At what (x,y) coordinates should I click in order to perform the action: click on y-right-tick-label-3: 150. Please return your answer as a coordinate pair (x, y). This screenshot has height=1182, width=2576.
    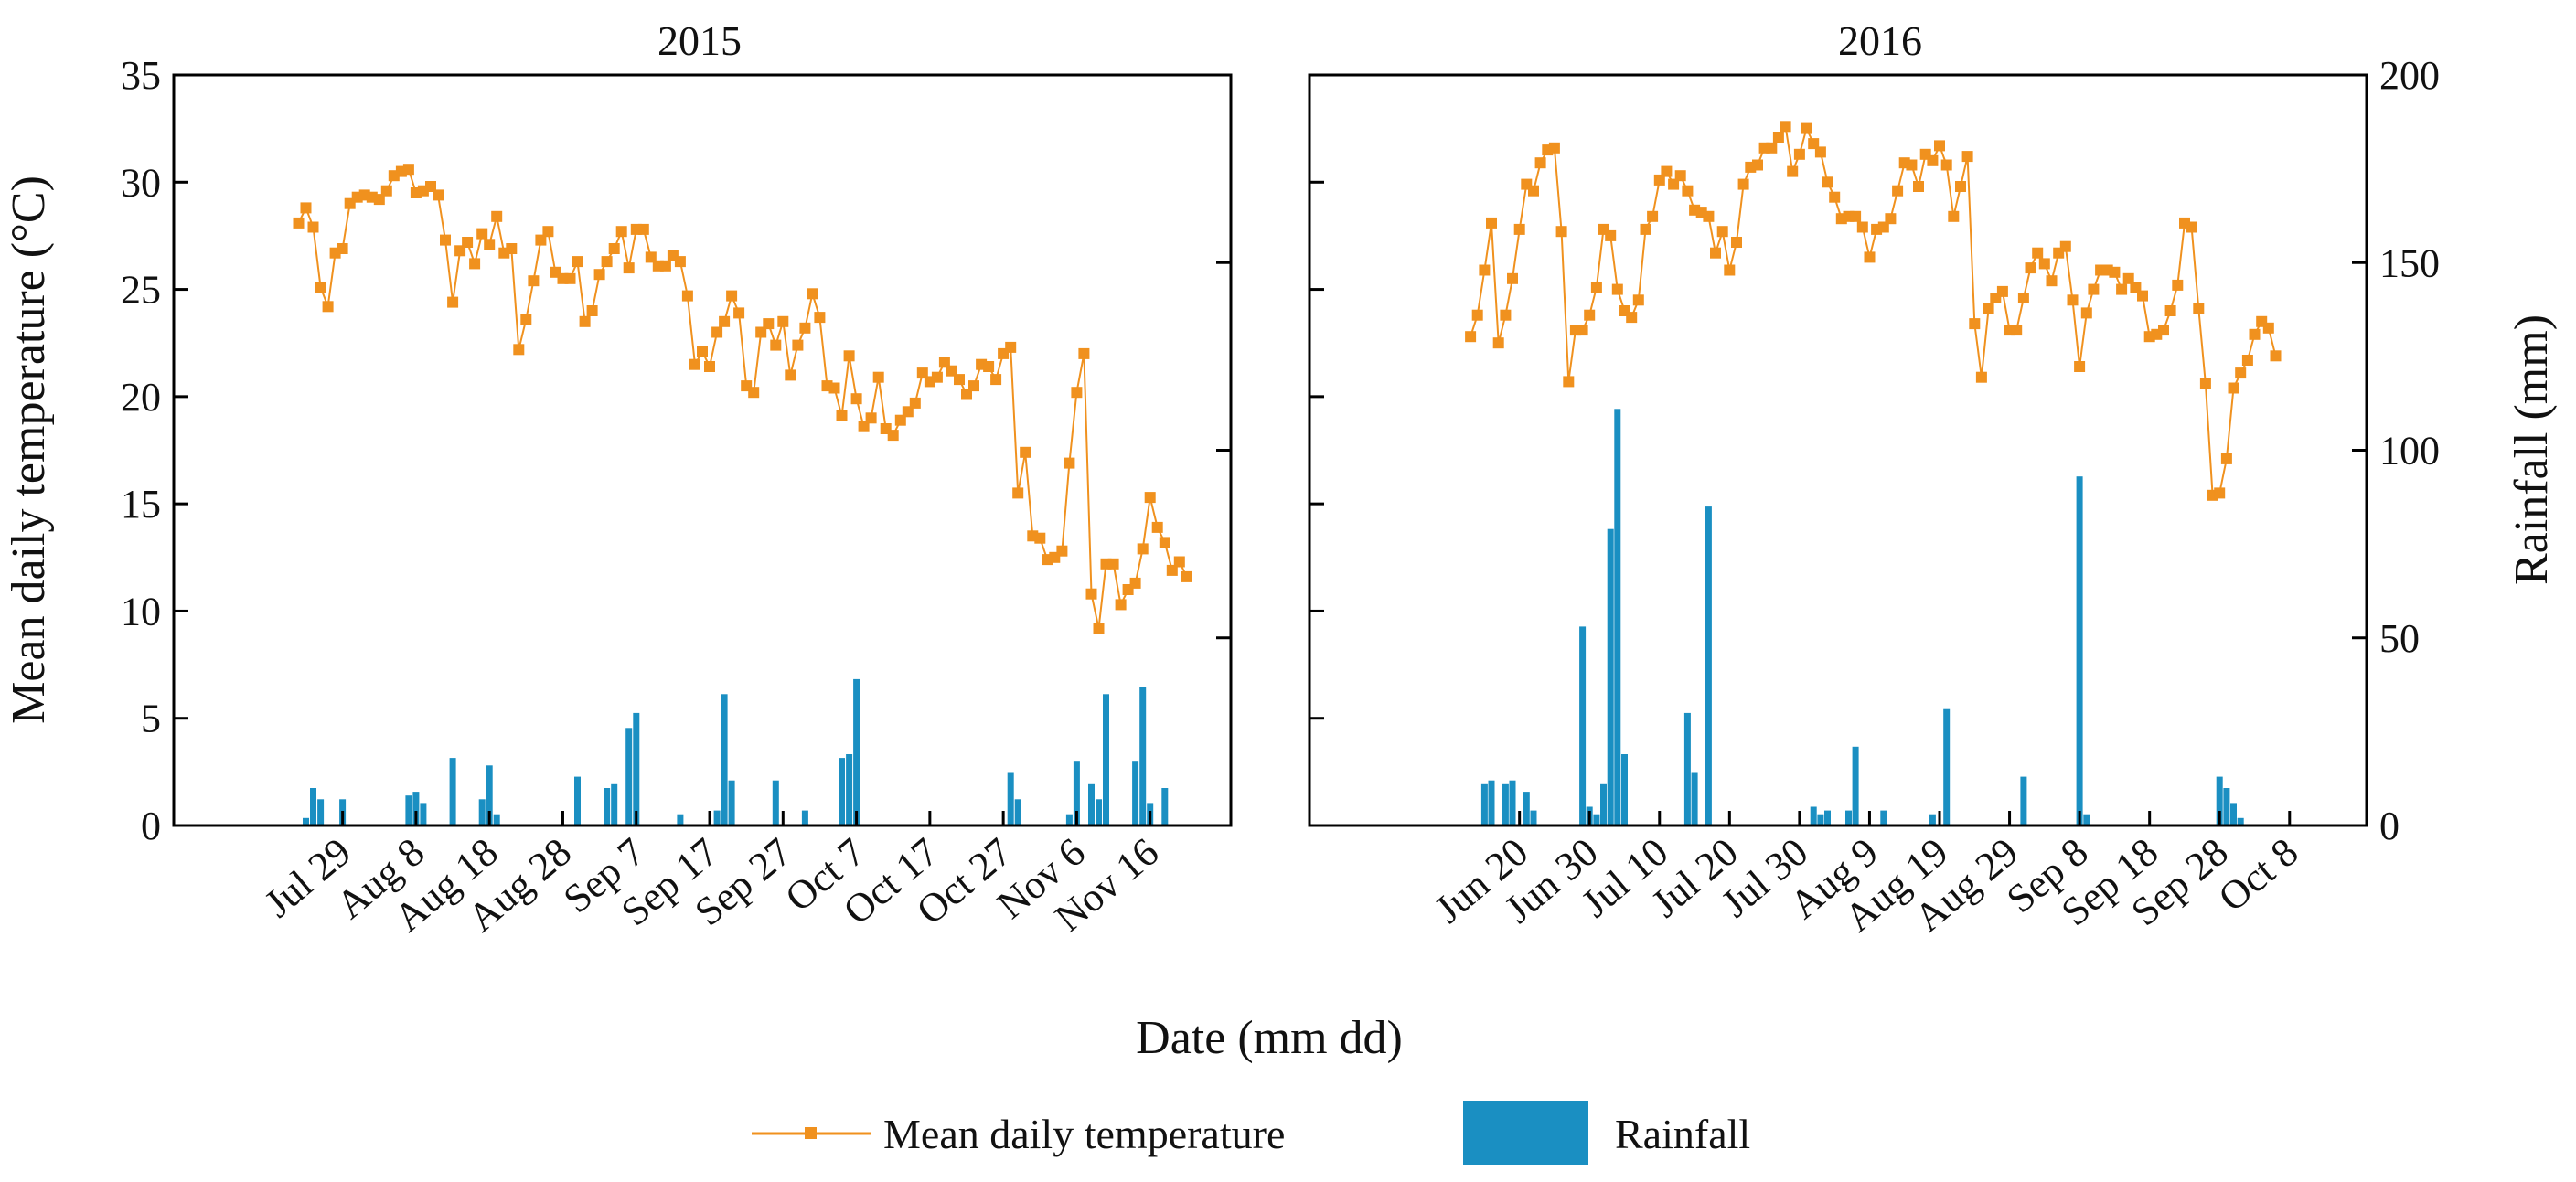
    Looking at the image, I should click on (2409, 262).